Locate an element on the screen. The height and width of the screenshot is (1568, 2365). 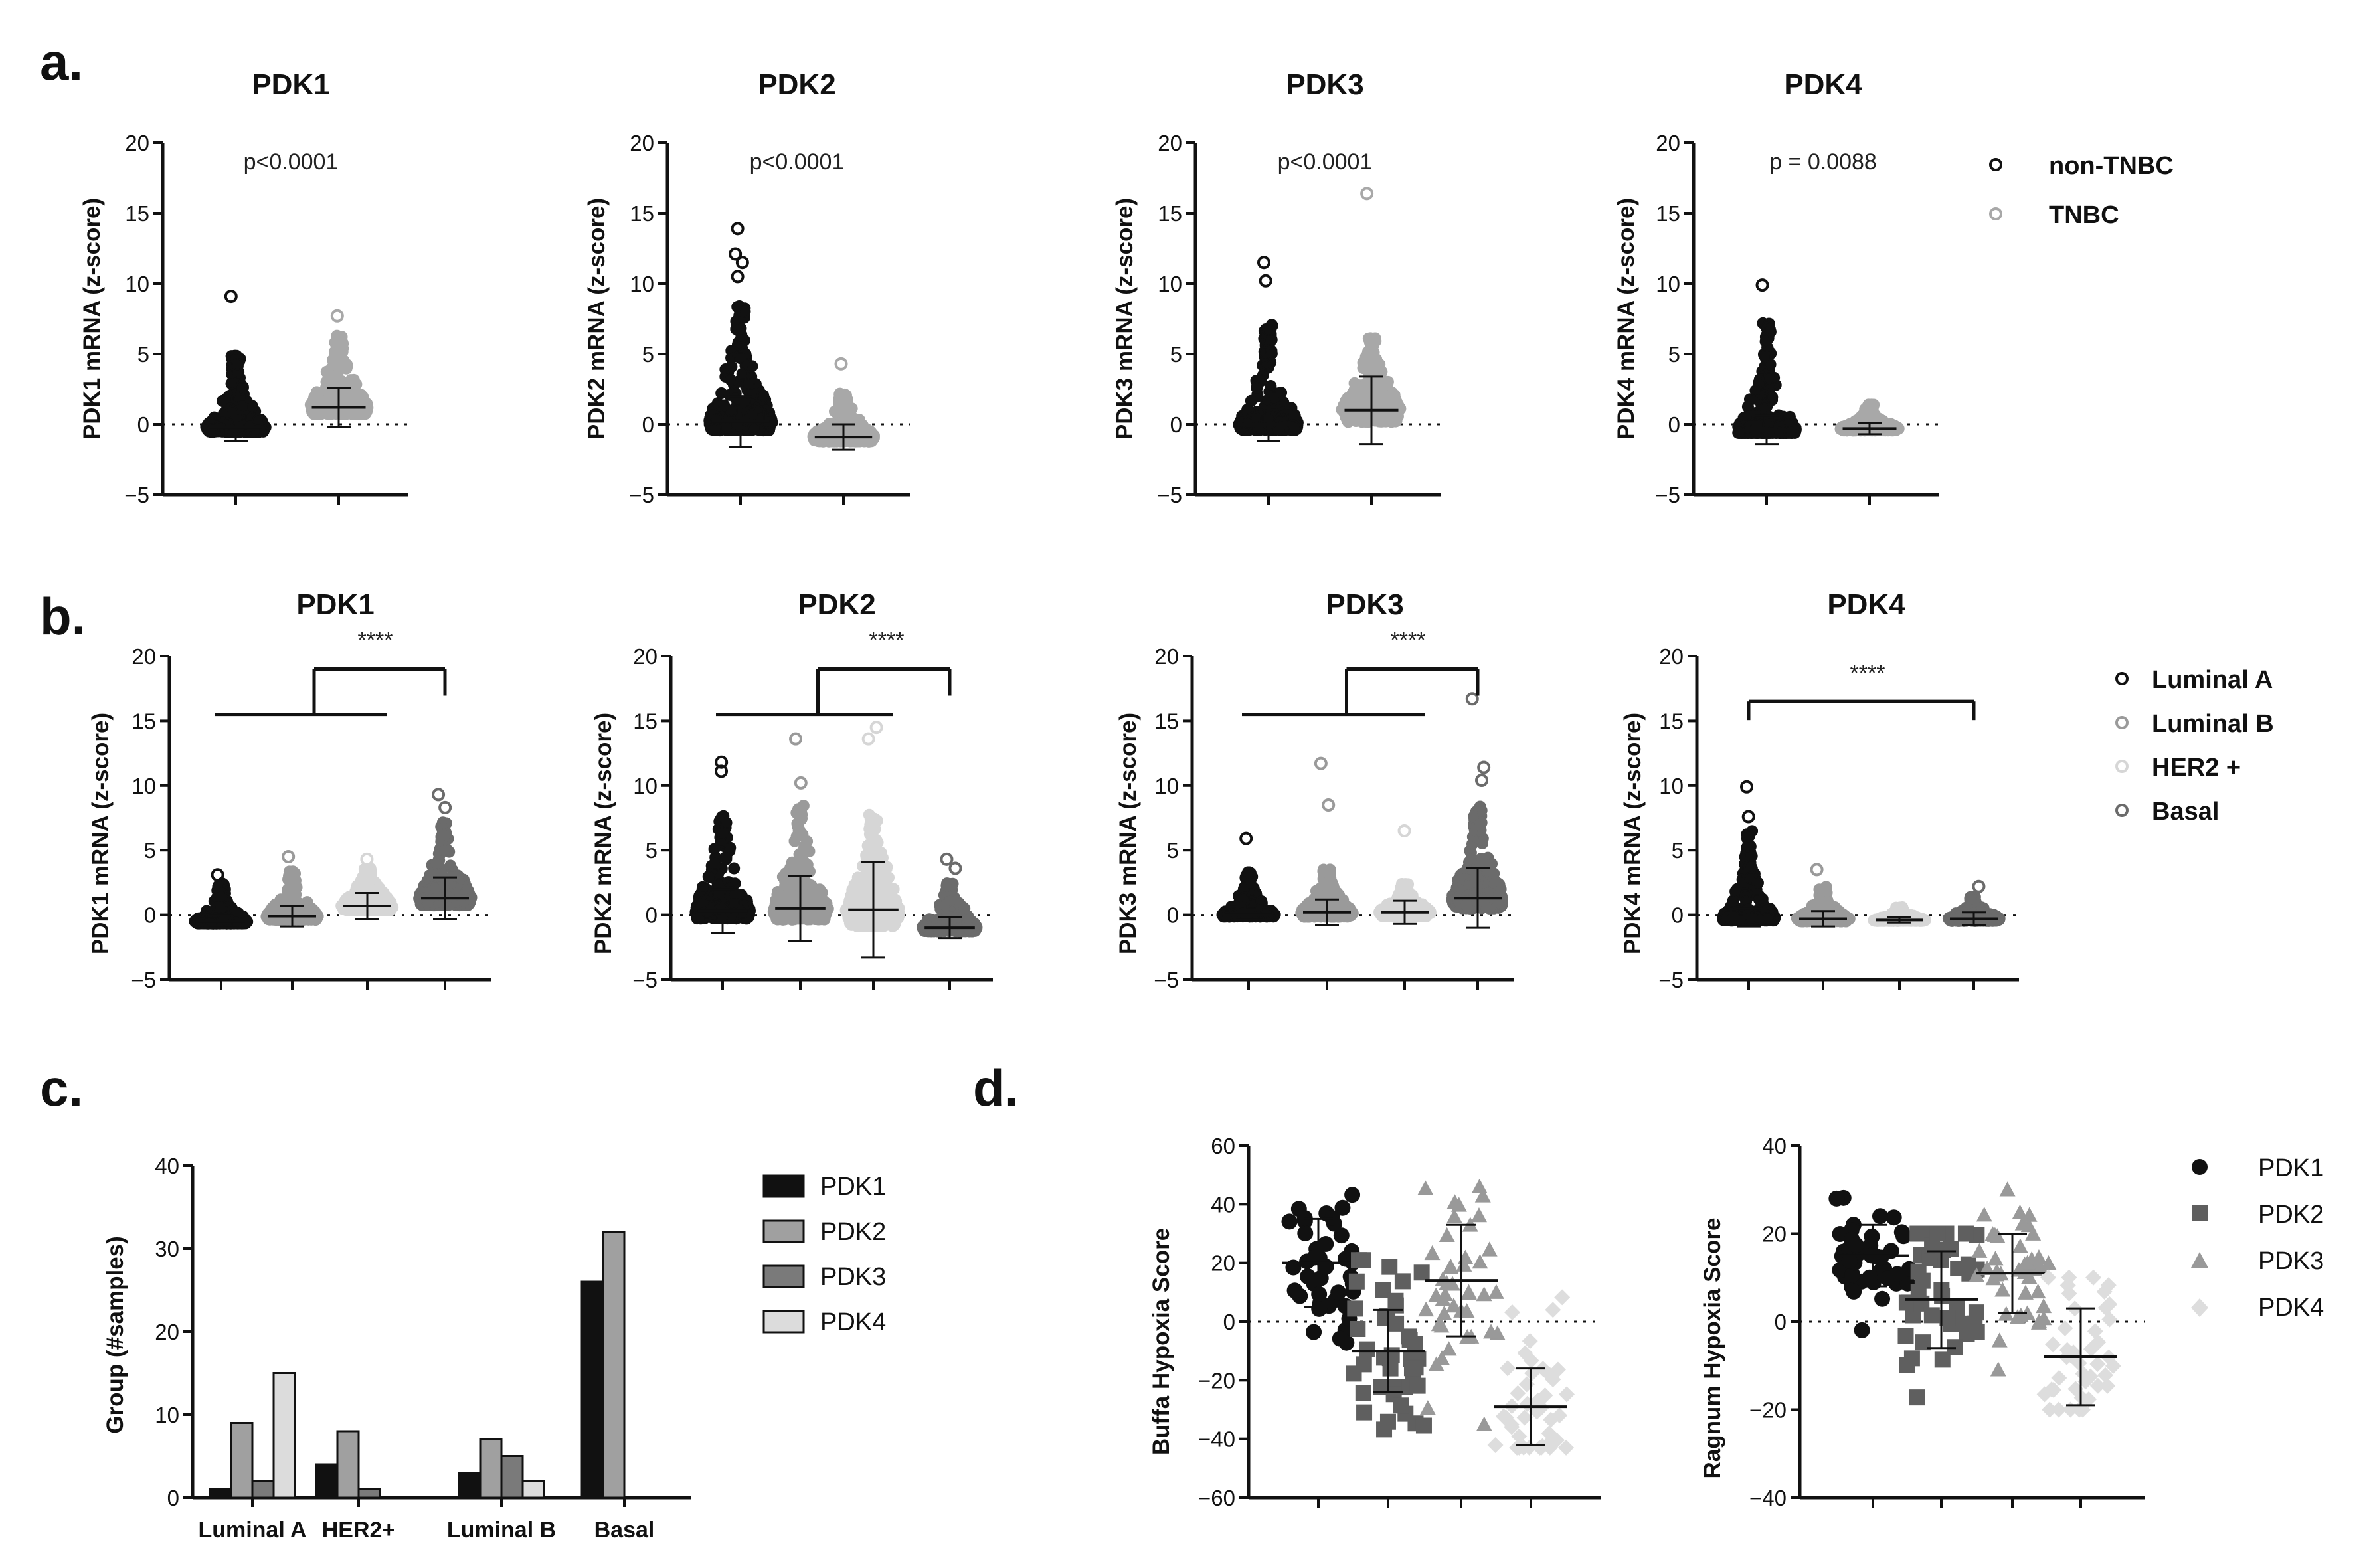
chart-title: PDK3 is located at coordinates (1324, 84).